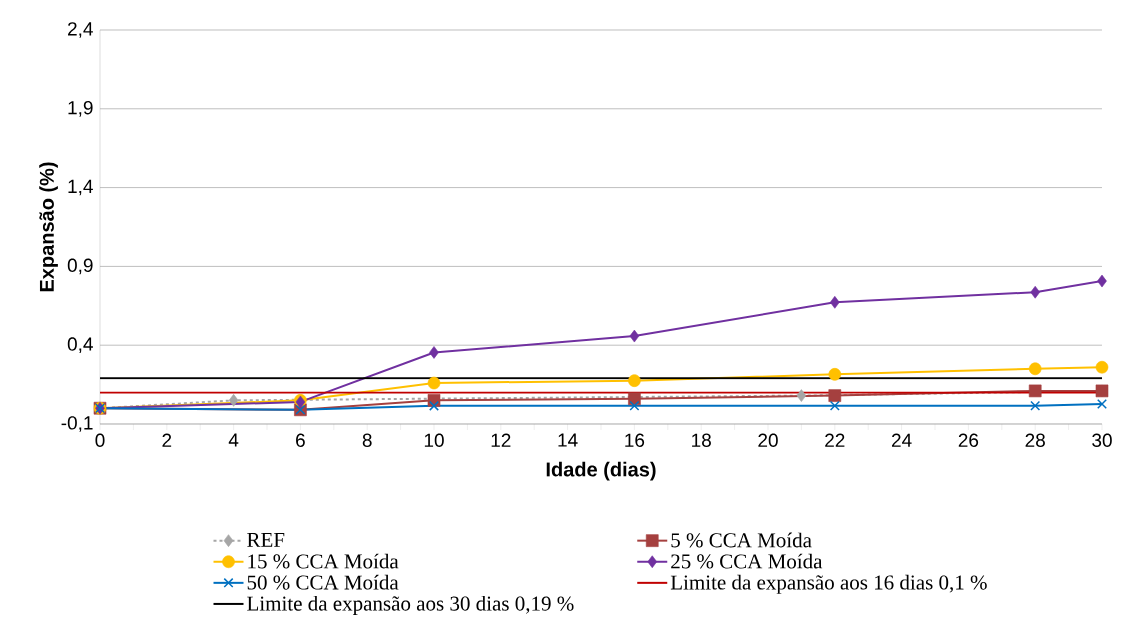  Describe the element at coordinates (323, 561) in the screenshot. I see `legend-label: 15 % CCA Moída` at that location.